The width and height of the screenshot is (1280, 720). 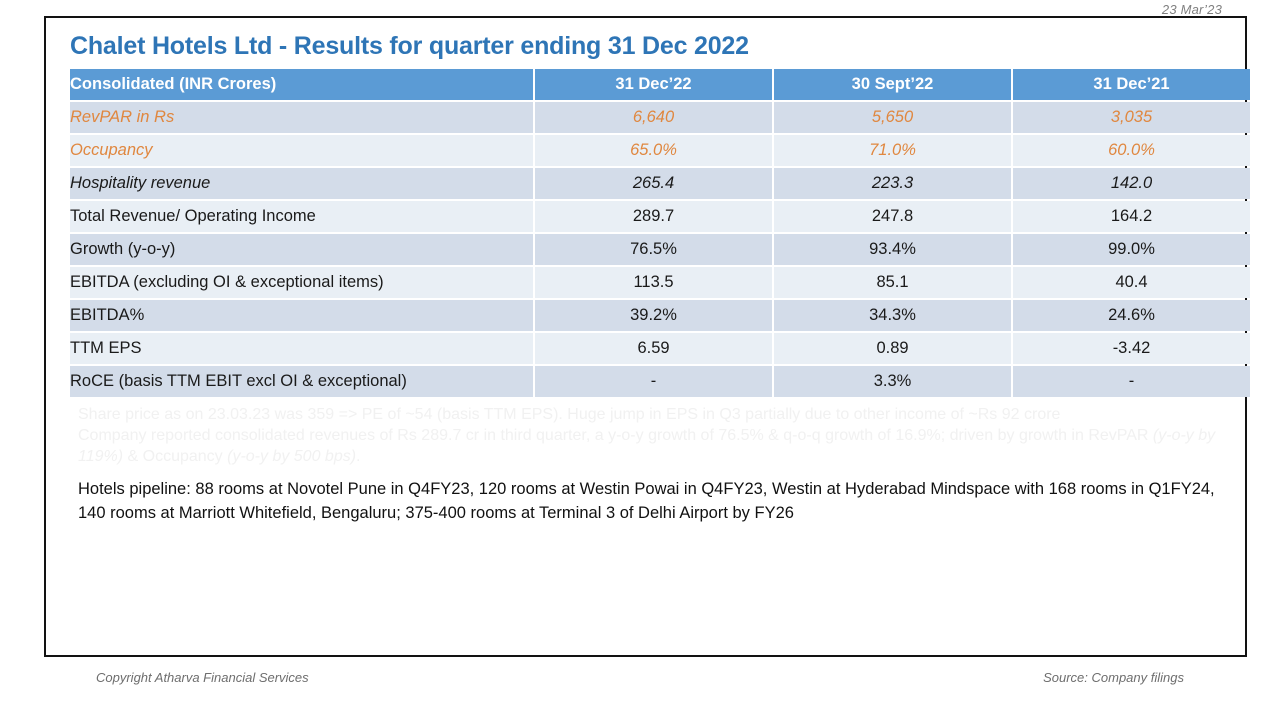 I want to click on row-value-q3: 60.0%, so click(x=1131, y=150).